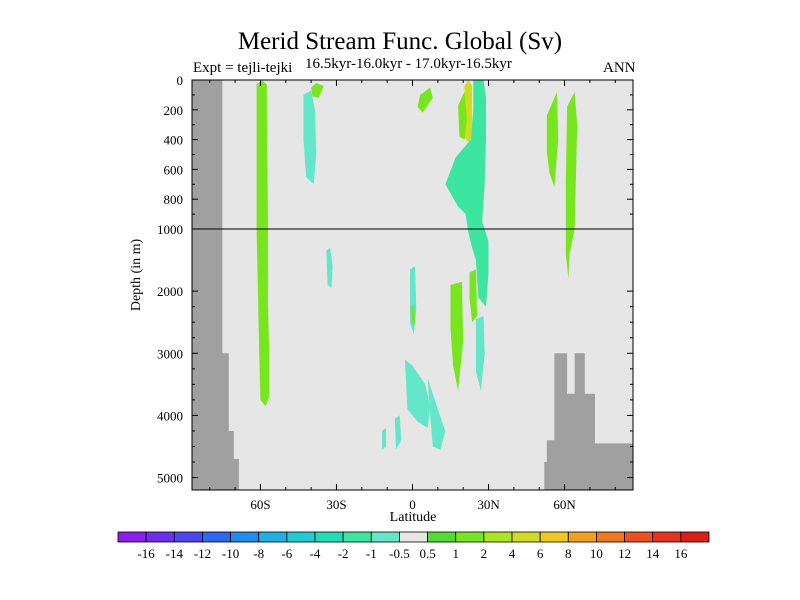 The image size is (800, 600). Describe the element at coordinates (202, 553) in the screenshot. I see `colorbar-label: -12` at that location.